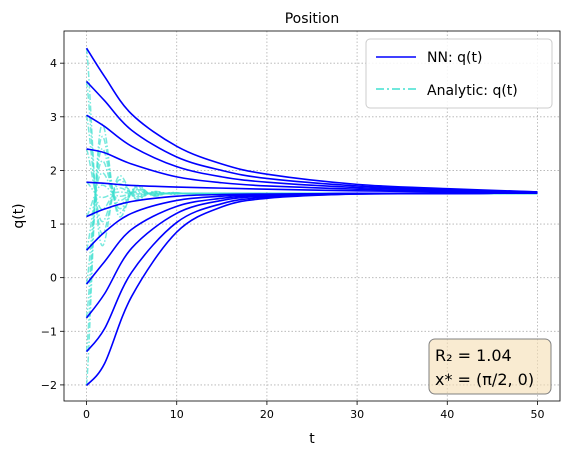  What do you see at coordinates (447, 414) in the screenshot?
I see `x-tick-label: 40` at bounding box center [447, 414].